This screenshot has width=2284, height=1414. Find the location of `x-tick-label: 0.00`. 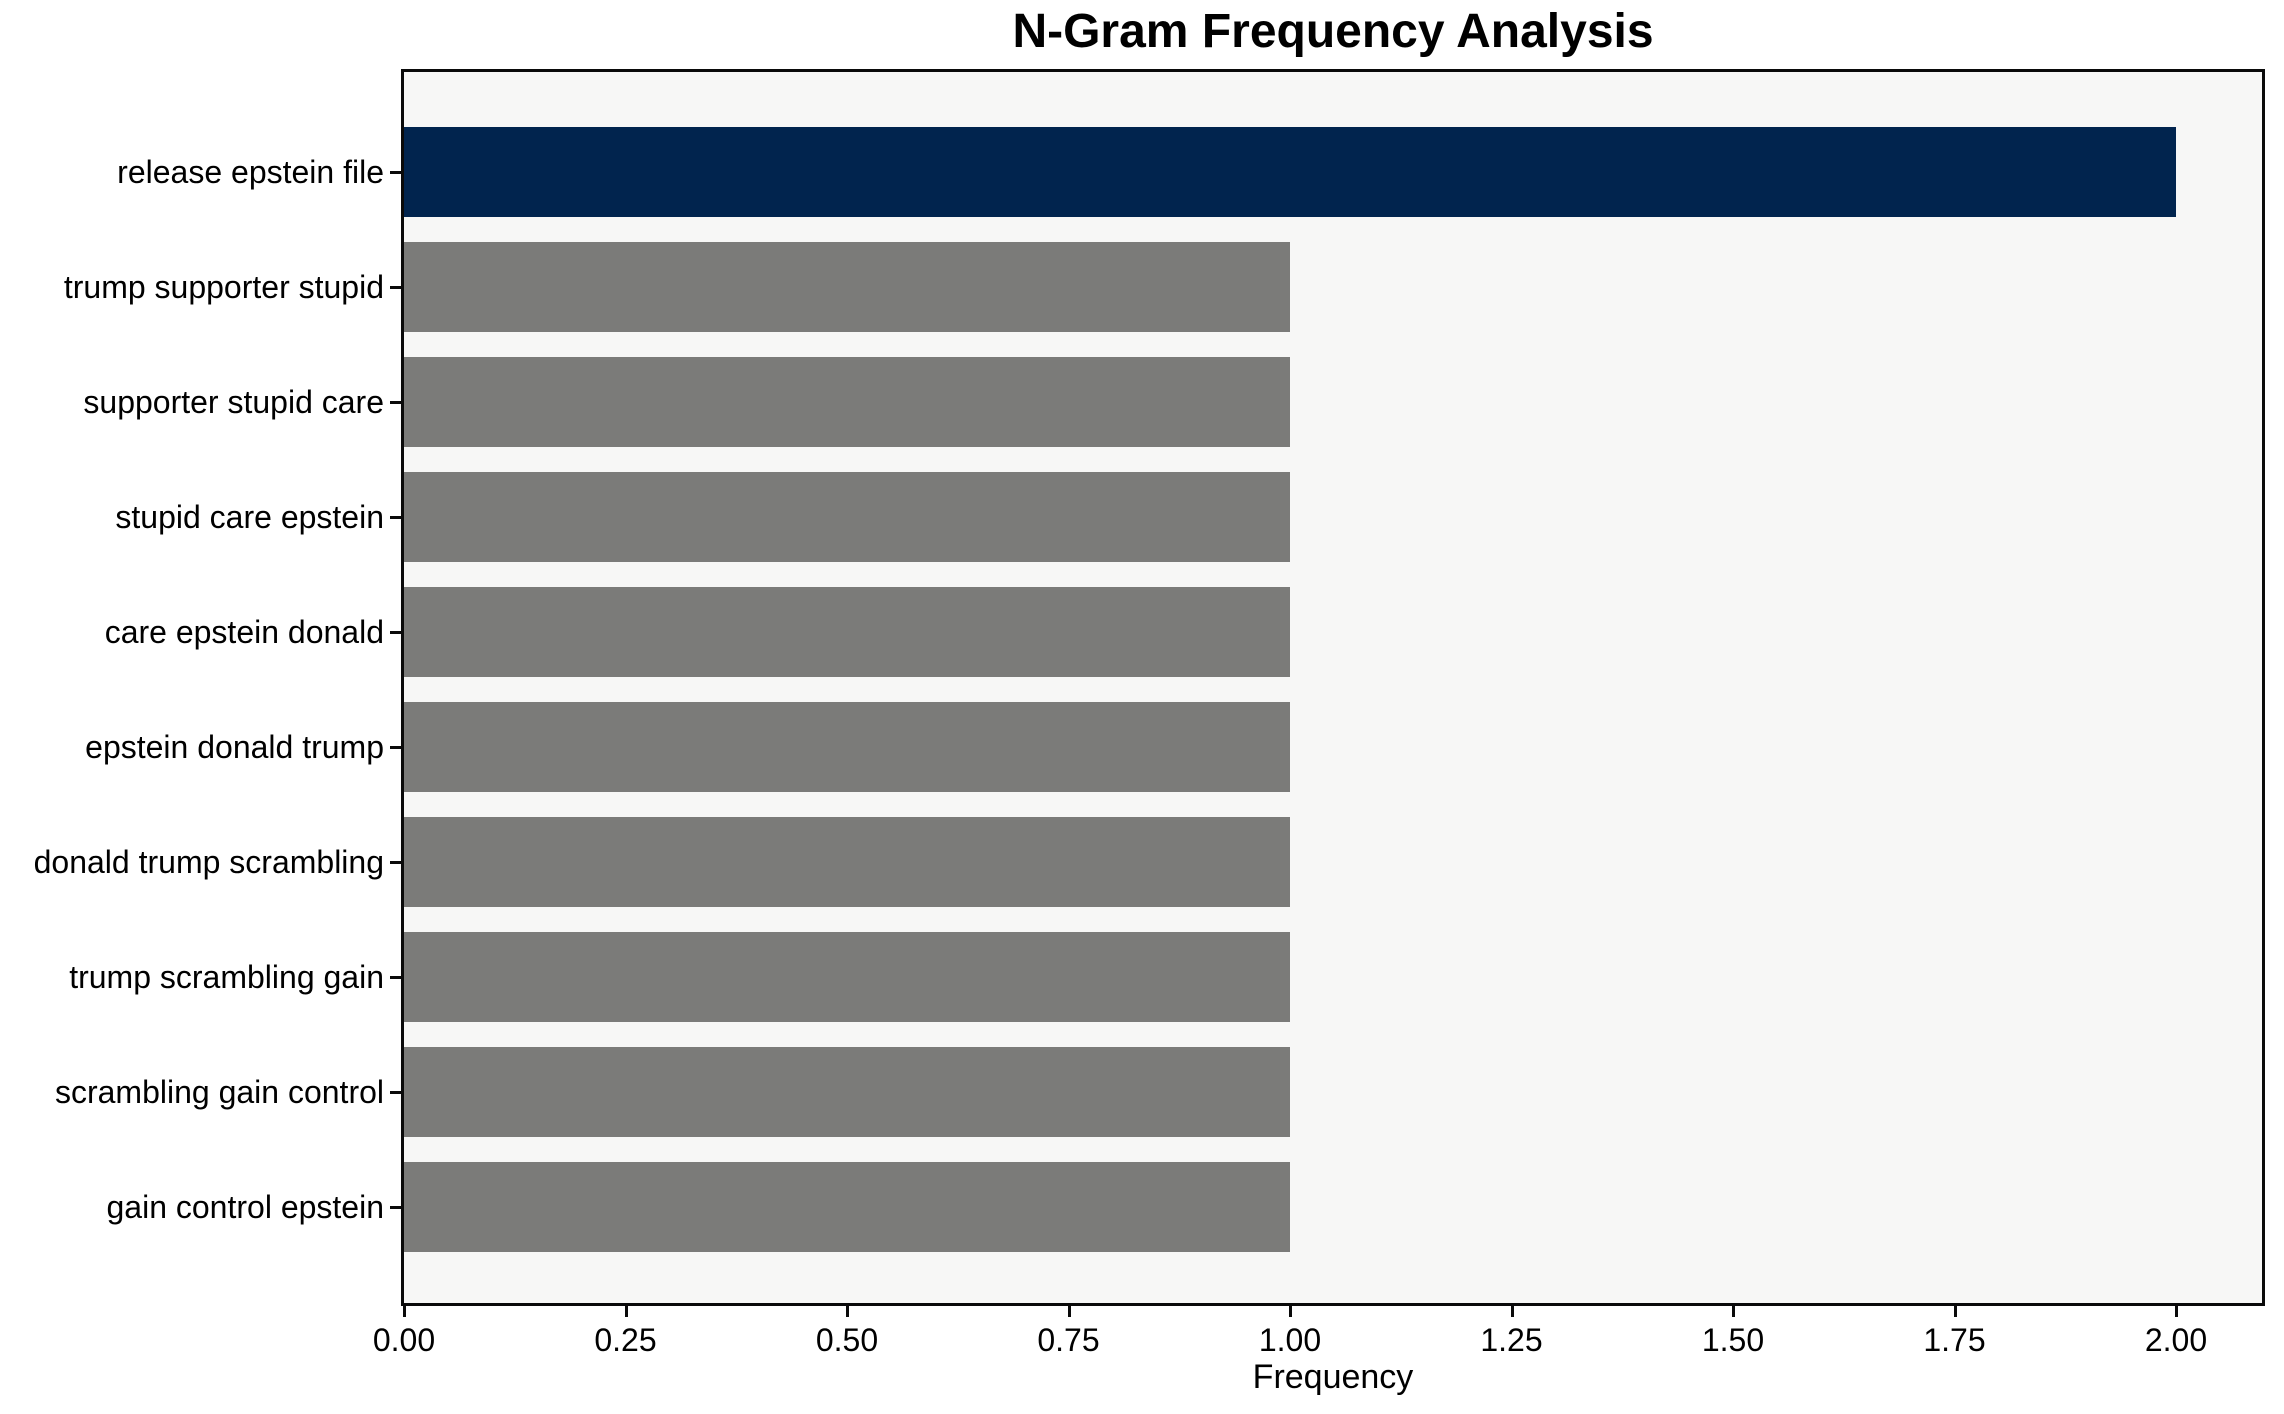

x-tick-label: 0.00 is located at coordinates (404, 1340).